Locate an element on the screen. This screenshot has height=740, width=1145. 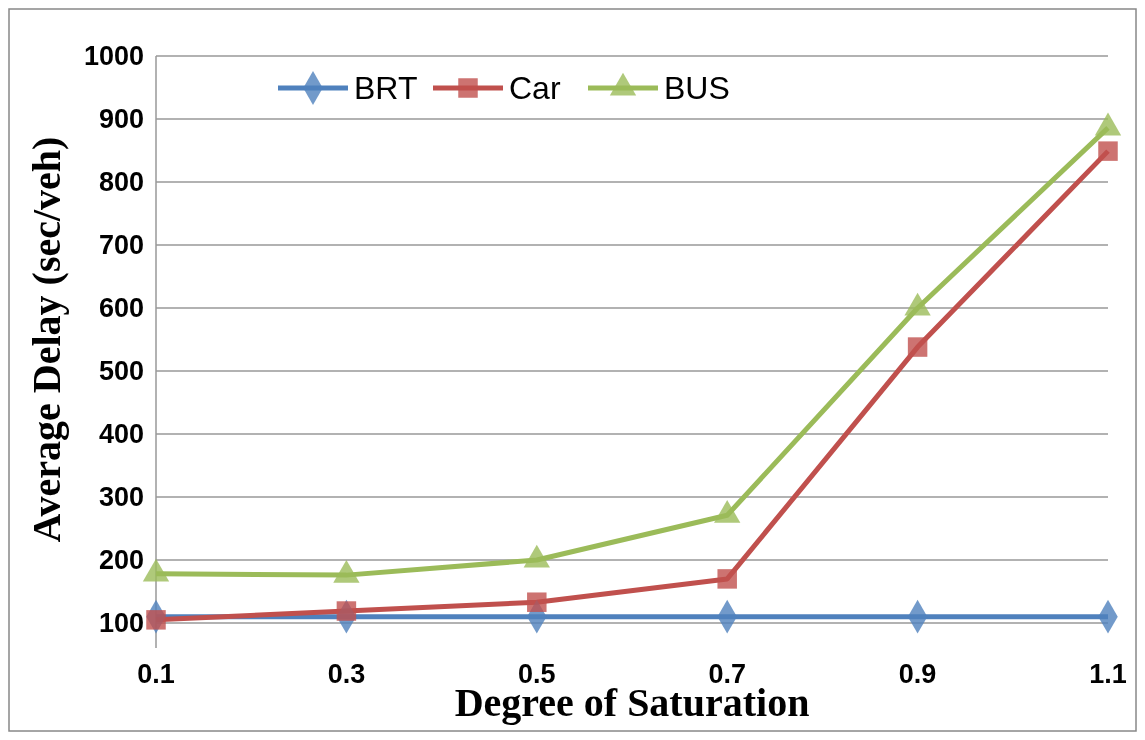
legend-label: BUS is located at coordinates (697, 88).